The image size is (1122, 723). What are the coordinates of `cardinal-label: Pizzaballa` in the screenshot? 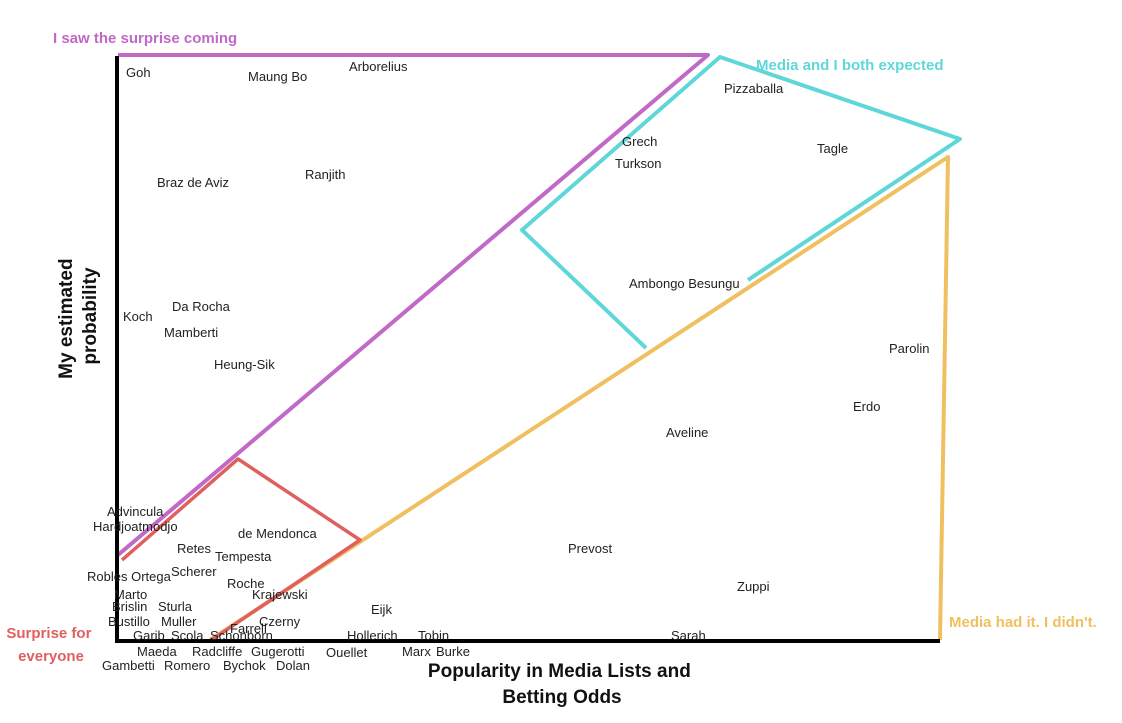 It's located at (754, 88).